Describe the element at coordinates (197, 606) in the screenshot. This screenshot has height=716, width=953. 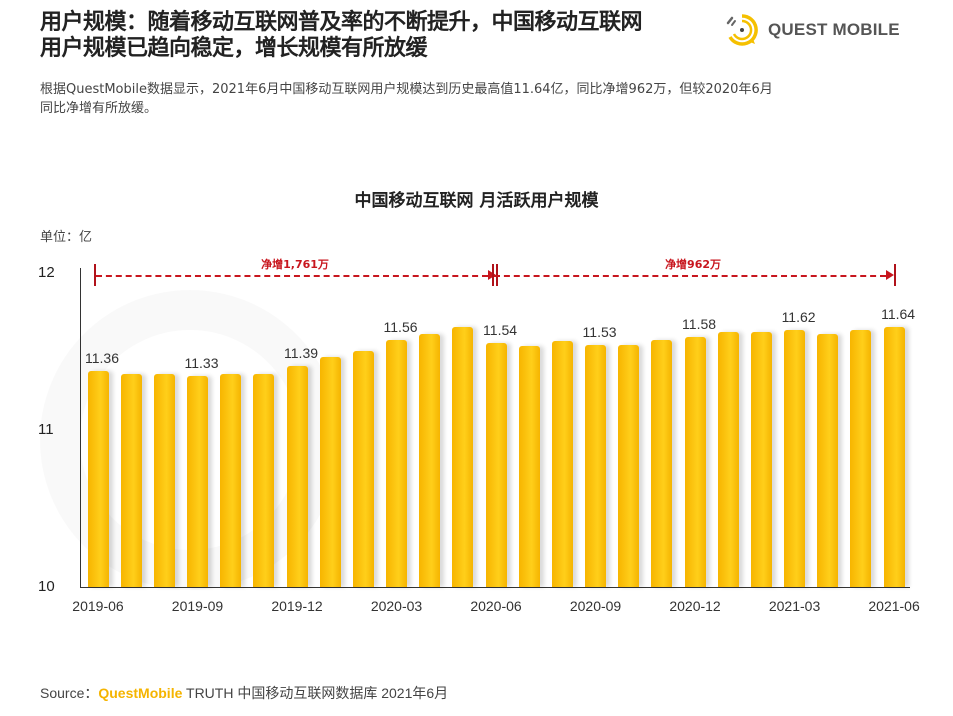
I see `x-tick-label: 2019-09` at that location.